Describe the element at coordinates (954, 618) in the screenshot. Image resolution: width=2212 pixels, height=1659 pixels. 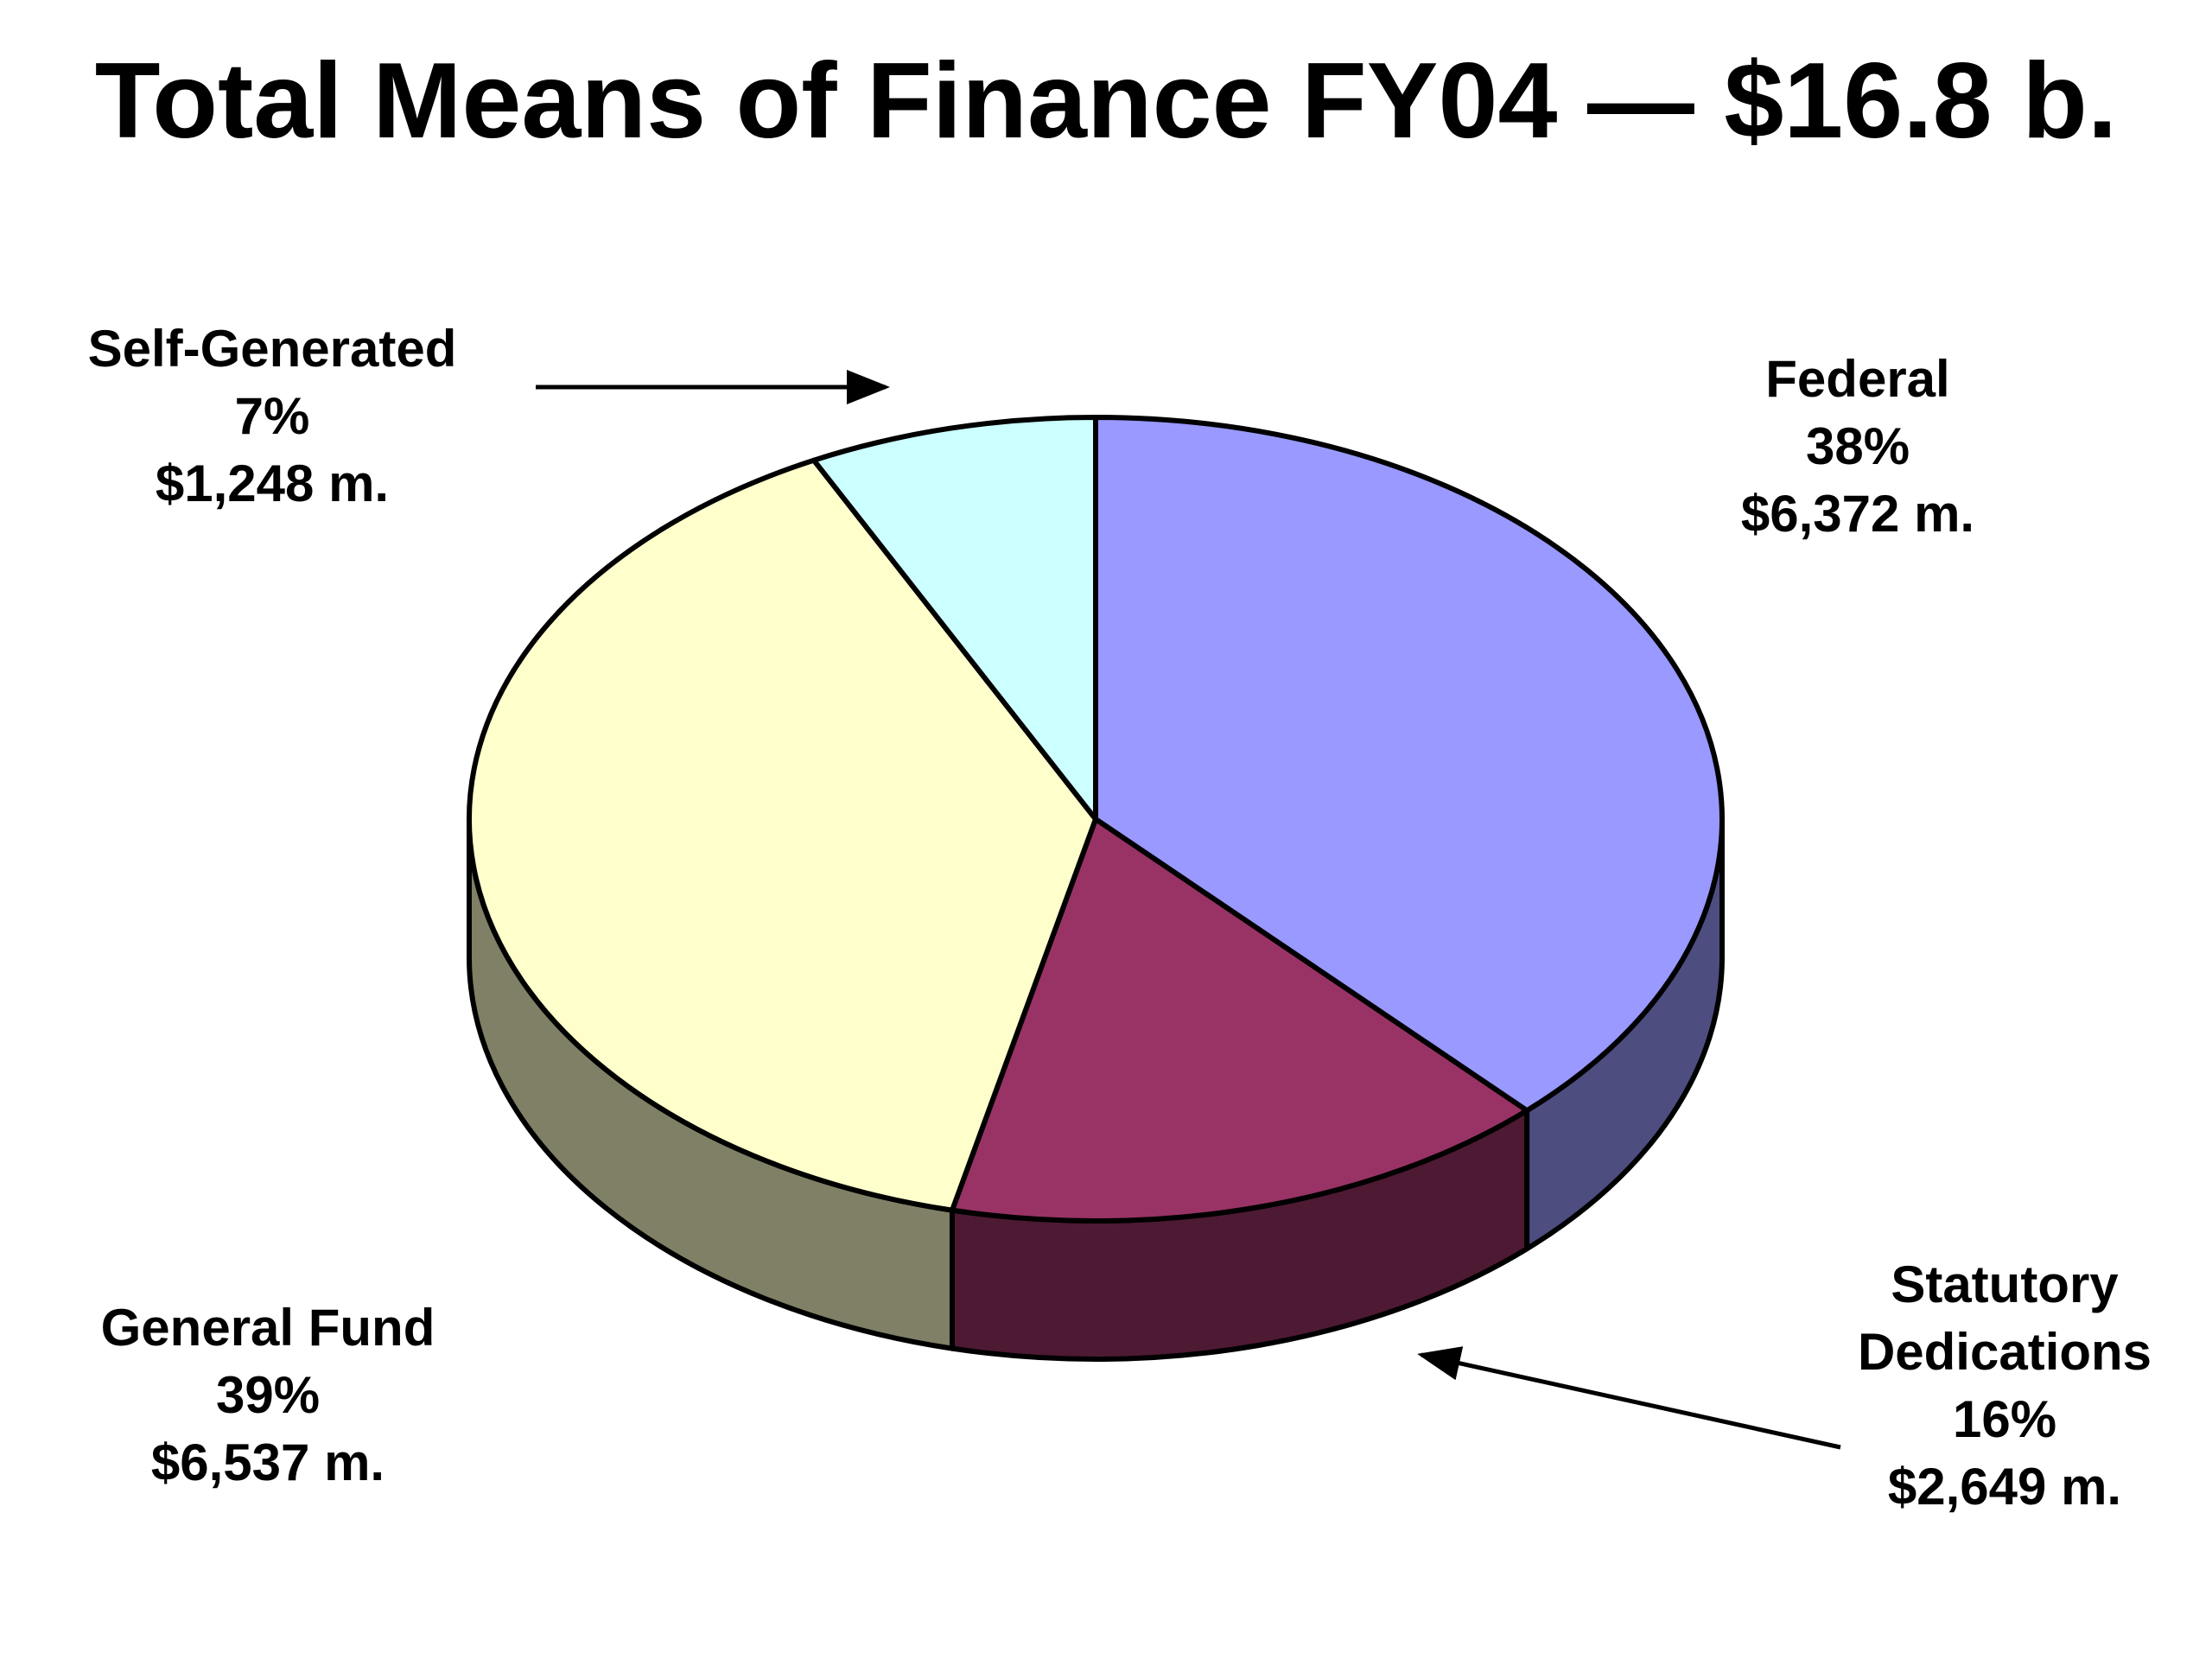
I see `slice-self-generated` at that location.